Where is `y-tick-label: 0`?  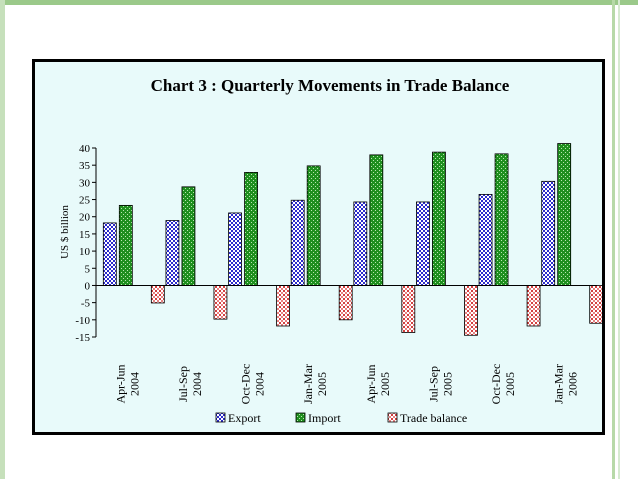
y-tick-label: 0 is located at coordinates (88, 286).